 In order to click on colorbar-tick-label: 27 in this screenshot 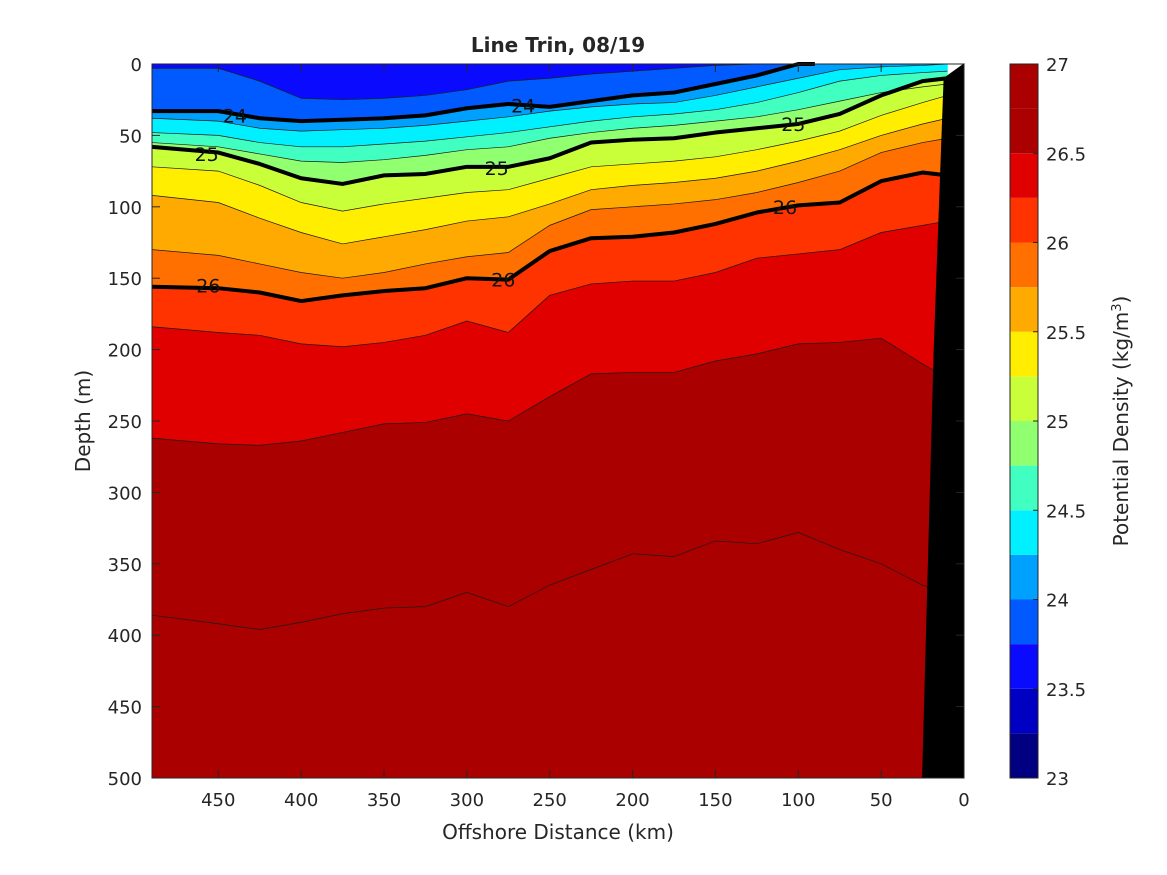, I will do `click(1057, 65)`.